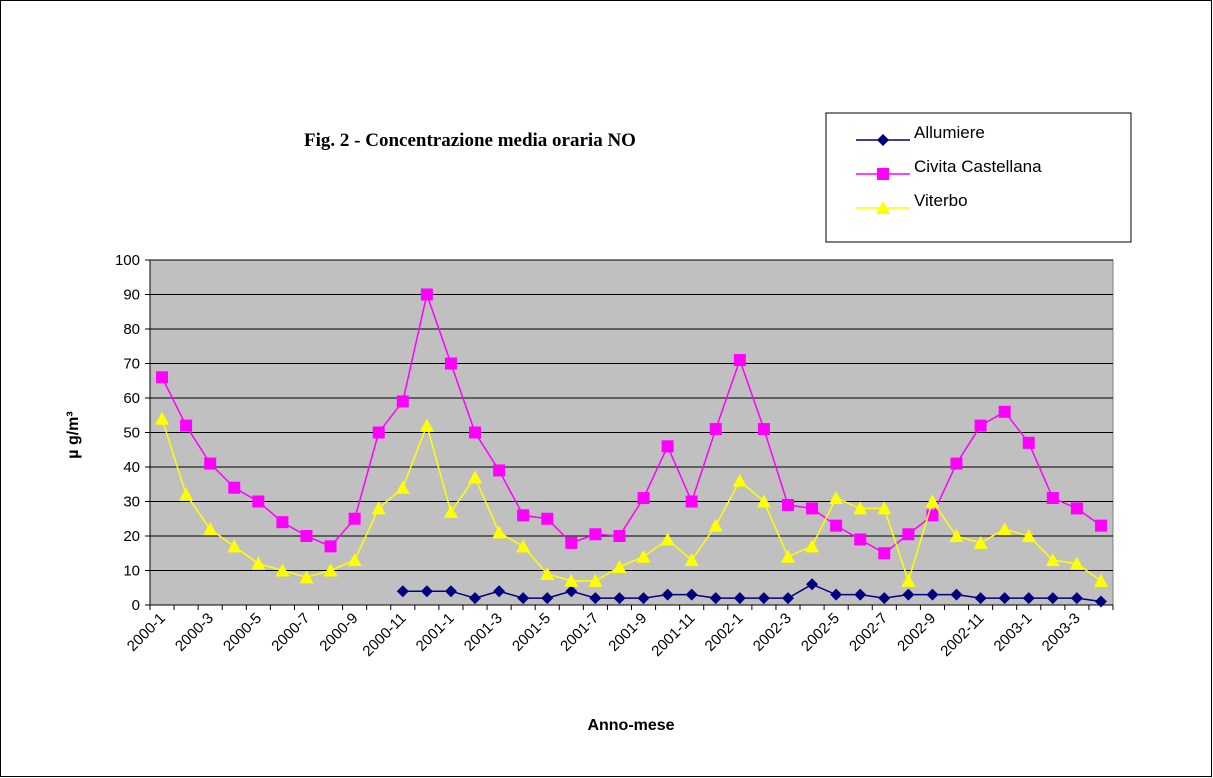  I want to click on chart-title: Fig. 2 - Concentrazione media oraria NO, so click(470, 140).